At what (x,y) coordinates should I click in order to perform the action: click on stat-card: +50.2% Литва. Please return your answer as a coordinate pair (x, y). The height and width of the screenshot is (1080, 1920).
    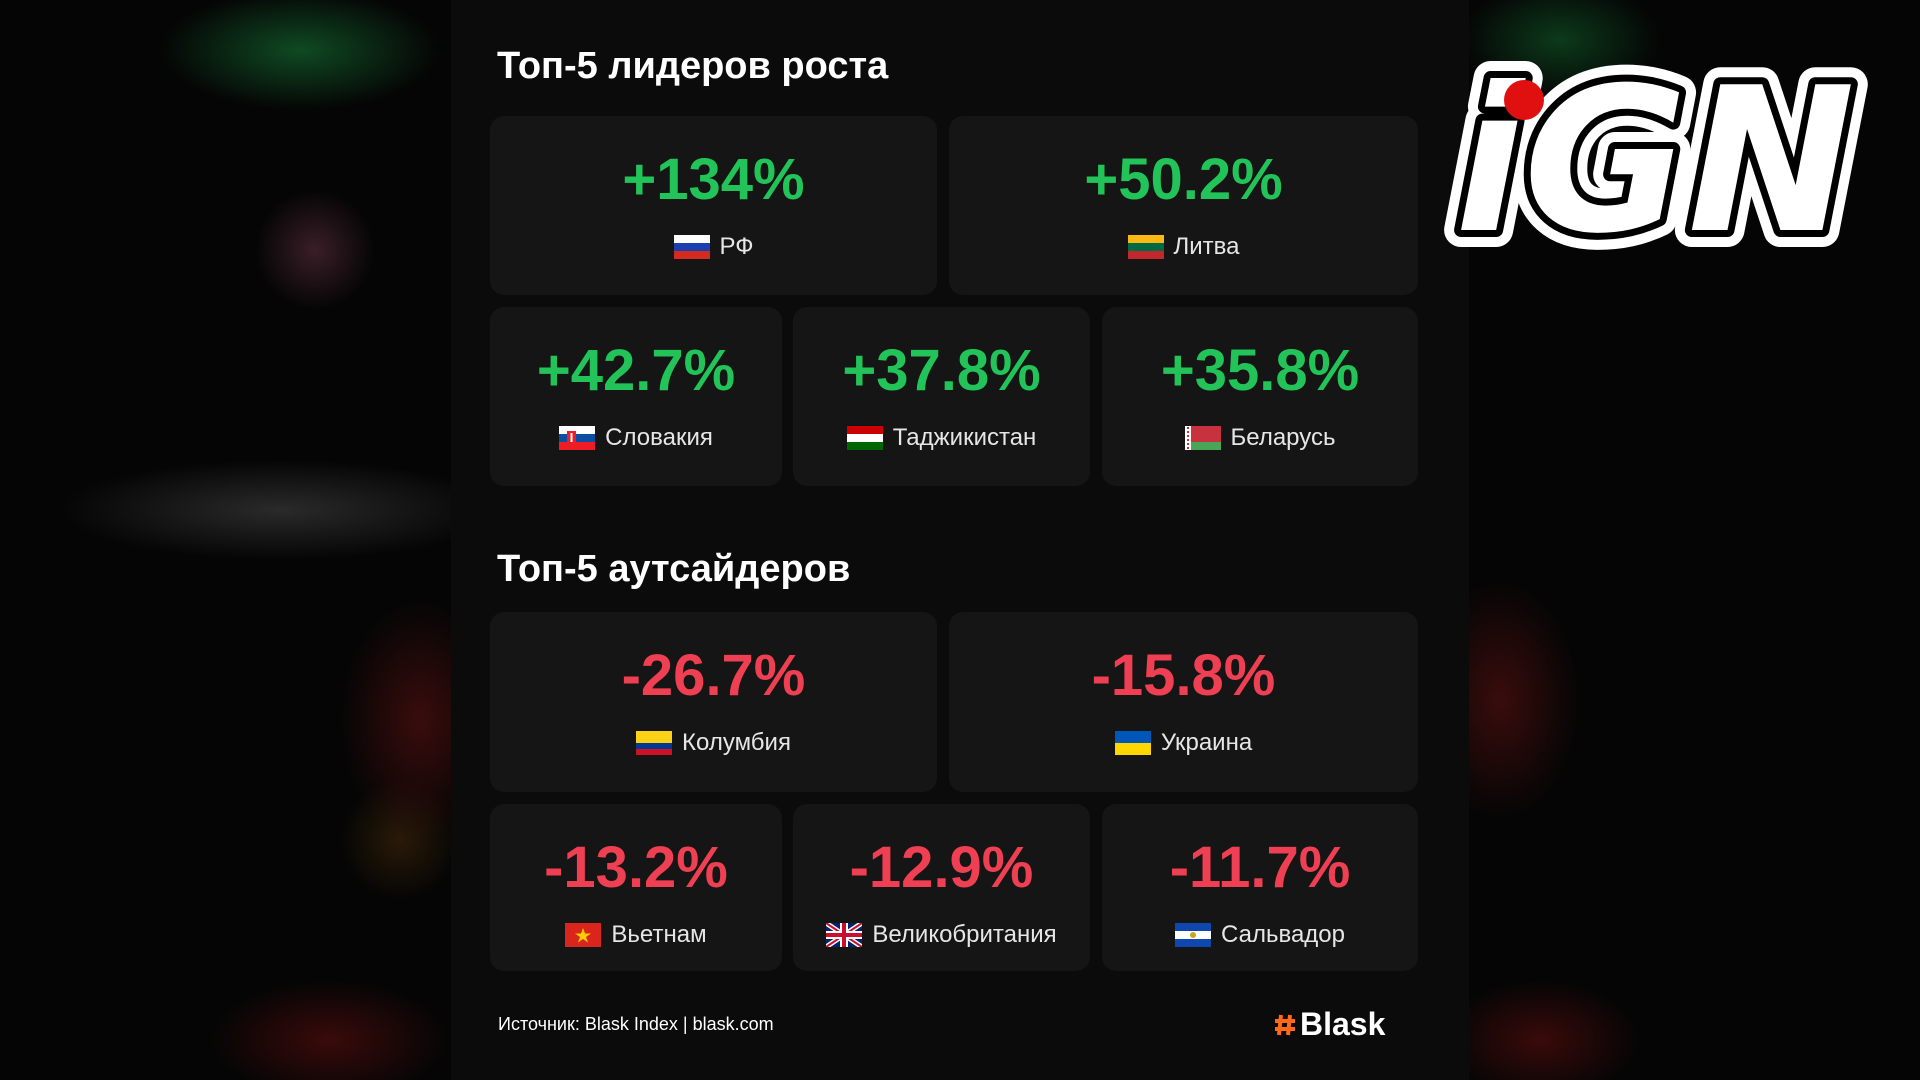
    Looking at the image, I should click on (1183, 205).